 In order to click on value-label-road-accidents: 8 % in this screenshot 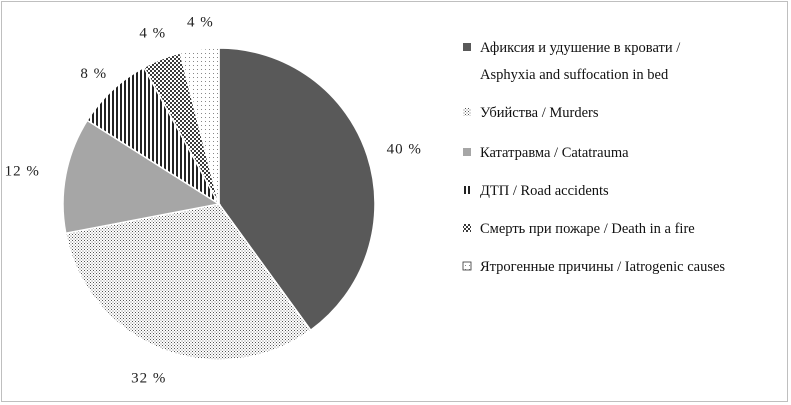, I will do `click(93, 74)`.